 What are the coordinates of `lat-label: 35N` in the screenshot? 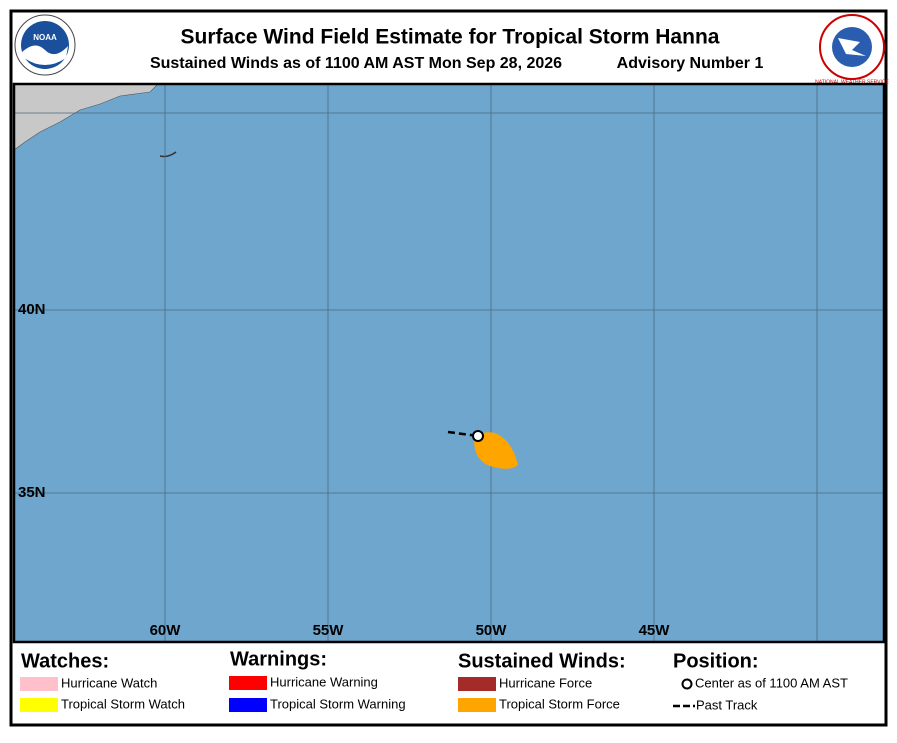 It's located at (32, 492).